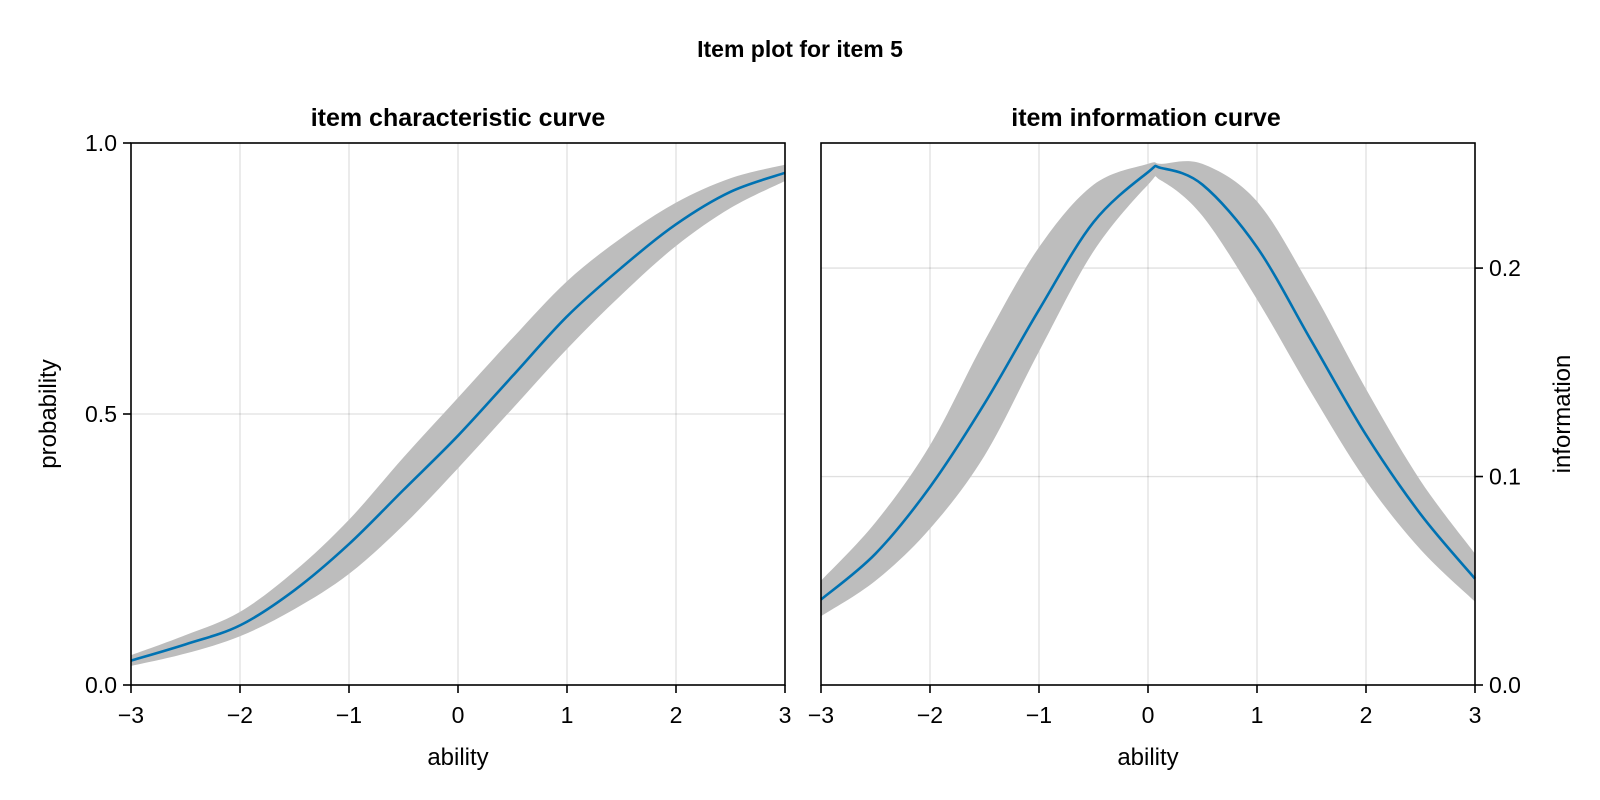  What do you see at coordinates (101, 143) in the screenshot?
I see `y-tick-label: 1.0` at bounding box center [101, 143].